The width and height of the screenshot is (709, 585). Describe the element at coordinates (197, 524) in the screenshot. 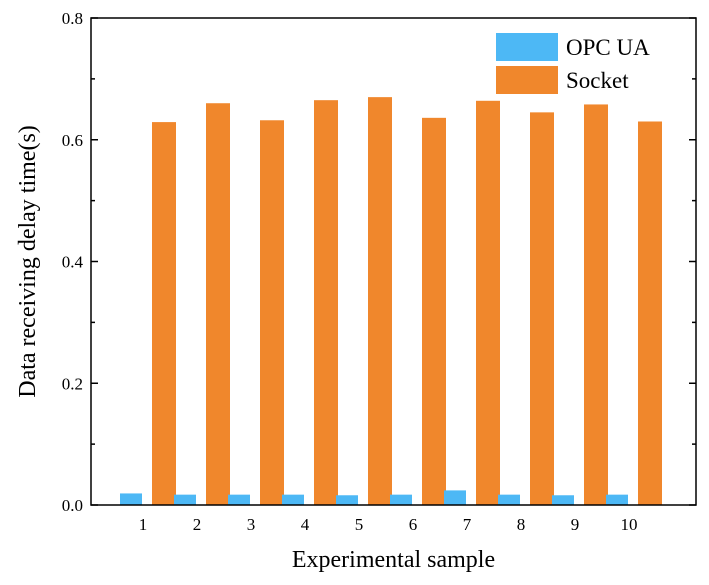

I see `x-tick-label: 2` at that location.